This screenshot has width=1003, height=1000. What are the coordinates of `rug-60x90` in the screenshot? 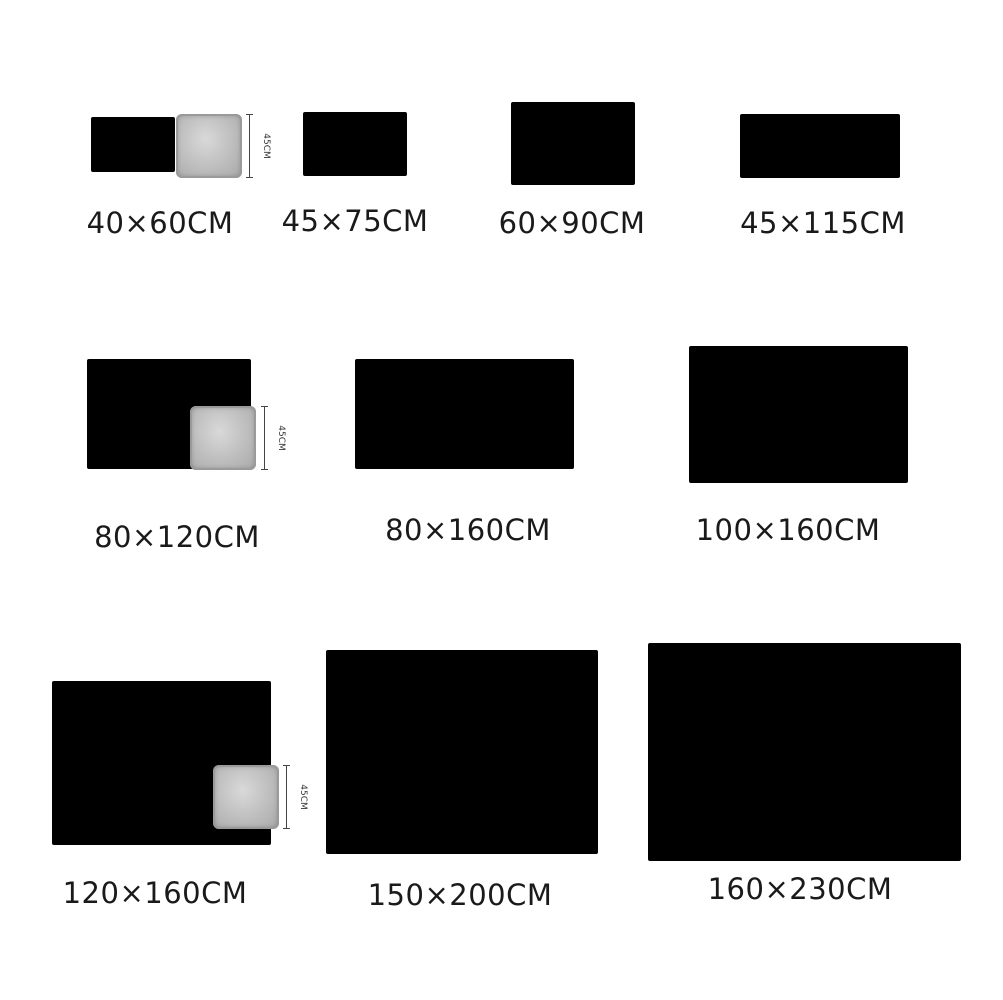 It's located at (573, 143).